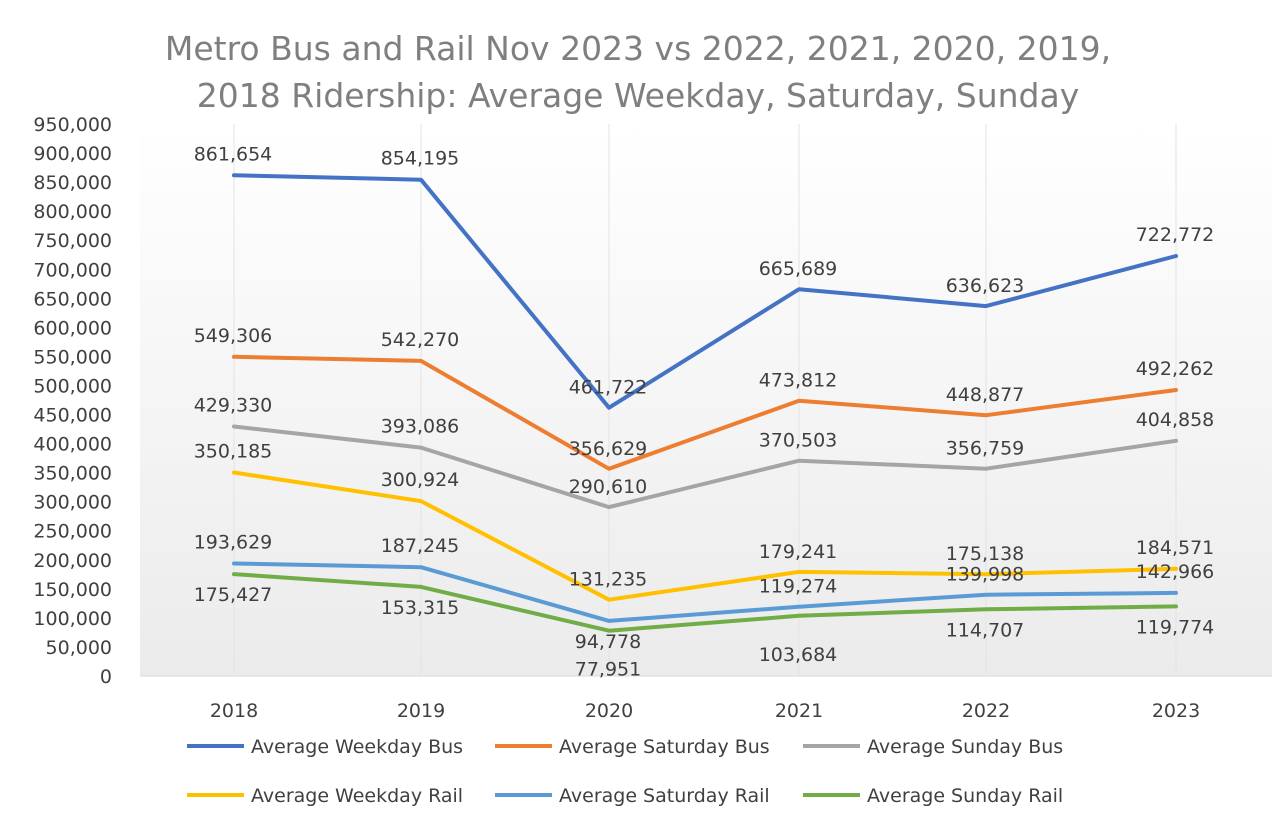  Describe the element at coordinates (1175, 420) in the screenshot. I see `data-label: 404,858` at that location.